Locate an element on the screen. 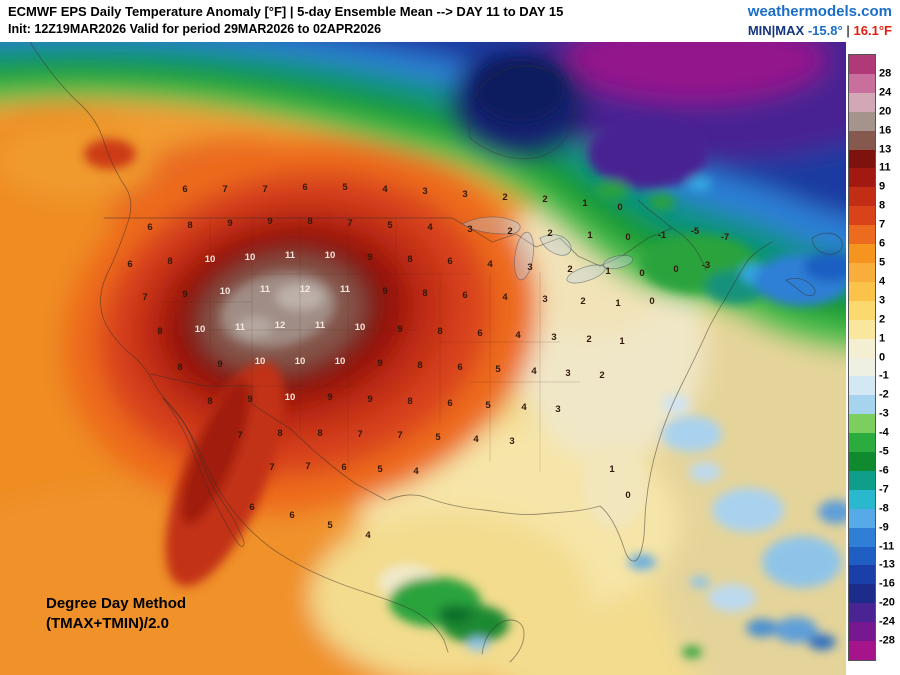  method-line1: Degree Day Method is located at coordinates (116, 603).